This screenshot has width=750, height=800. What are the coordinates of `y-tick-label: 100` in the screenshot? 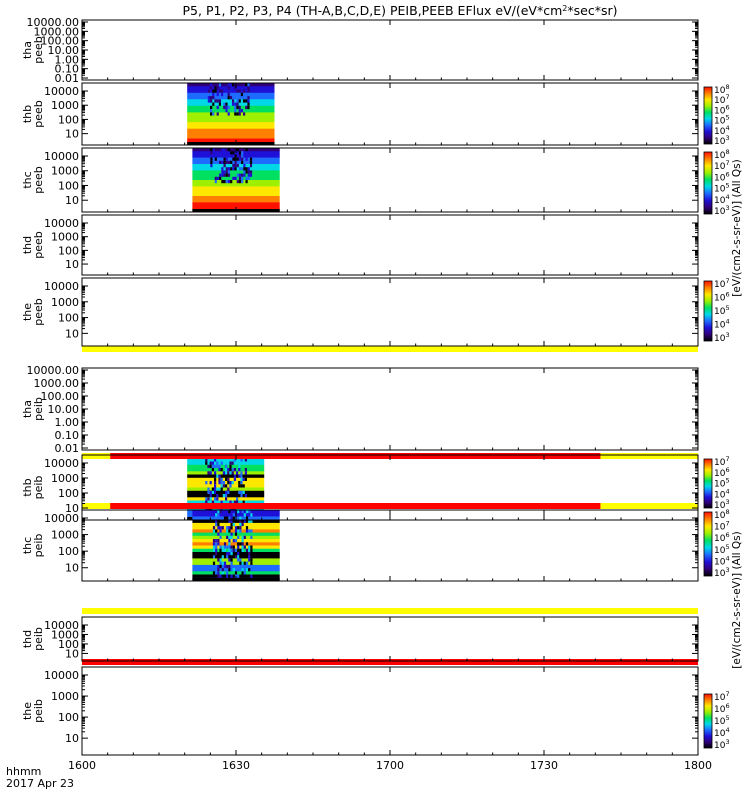 It's located at (68, 119).